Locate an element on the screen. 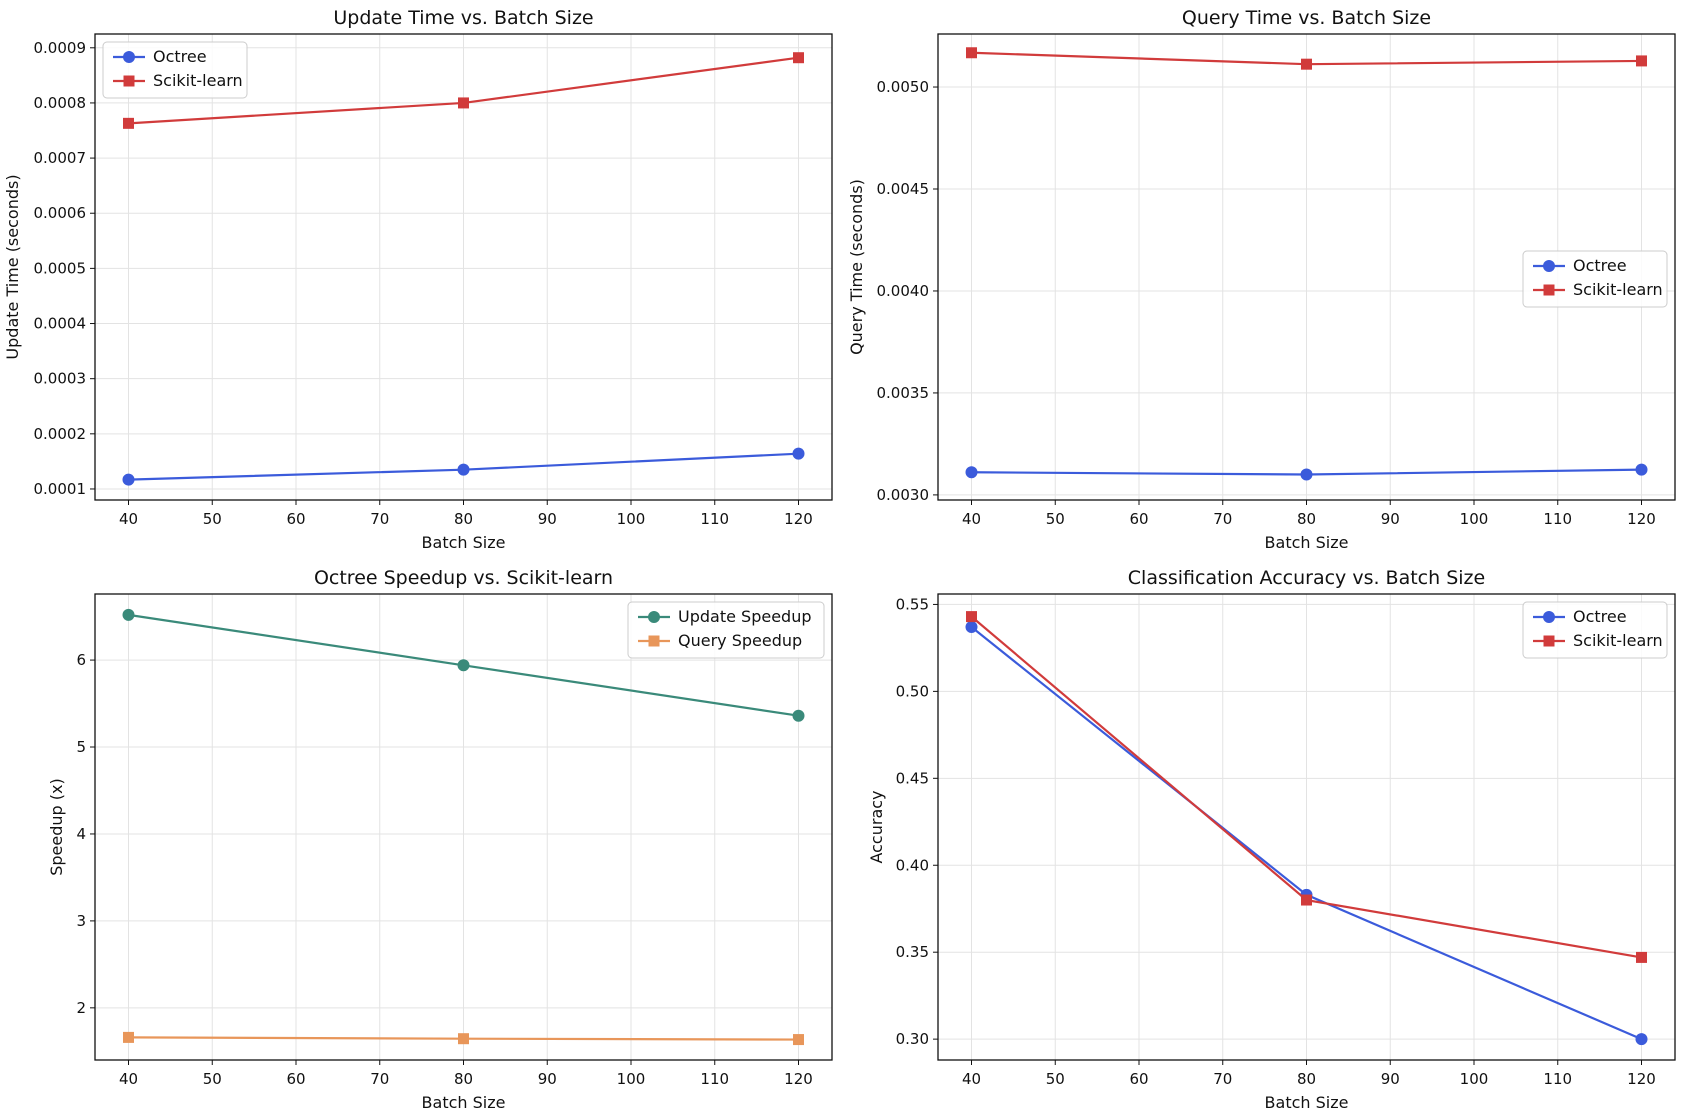 The width and height of the screenshot is (1682, 1112). y-tick-label: 0.0002 is located at coordinates (60, 434).